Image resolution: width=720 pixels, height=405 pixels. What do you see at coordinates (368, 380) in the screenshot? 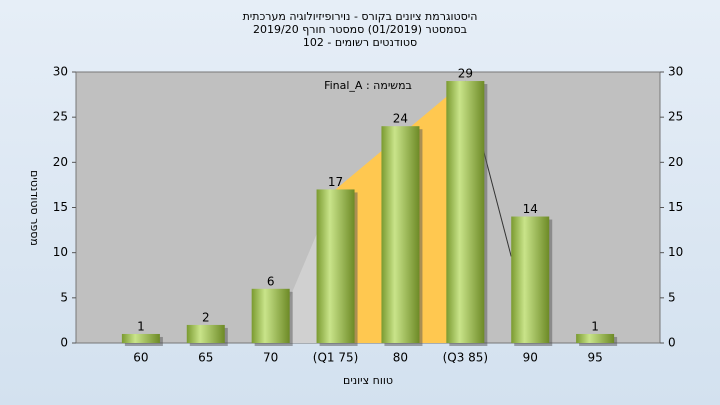
I see `x-axis-label: טווח ציונים` at bounding box center [368, 380].